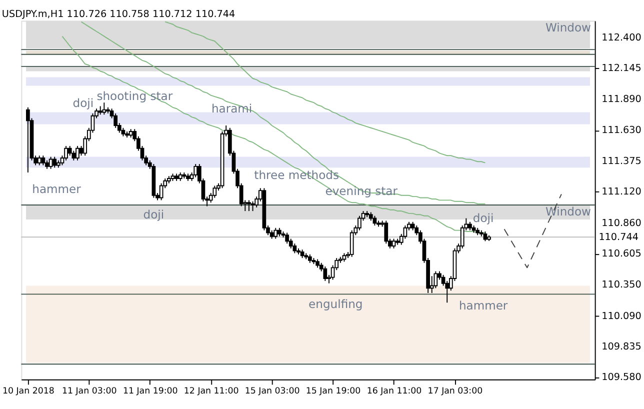 The width and height of the screenshot is (644, 409). I want to click on x-tick-label: 15 Jan 19:00, so click(333, 391).